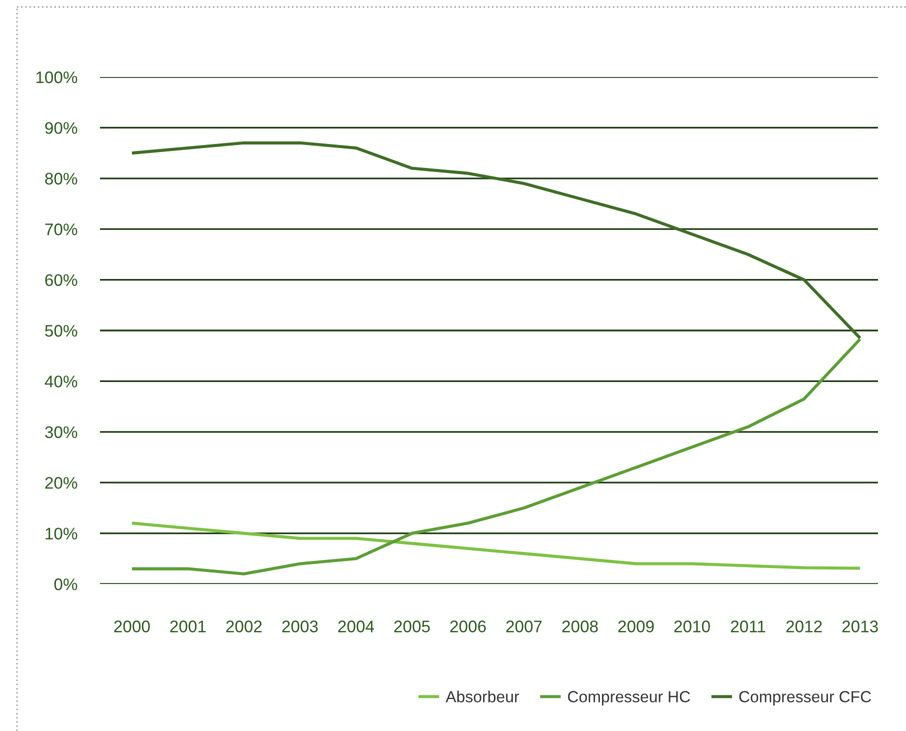  Describe the element at coordinates (356, 626) in the screenshot. I see `x-tick-label: 2004` at that location.